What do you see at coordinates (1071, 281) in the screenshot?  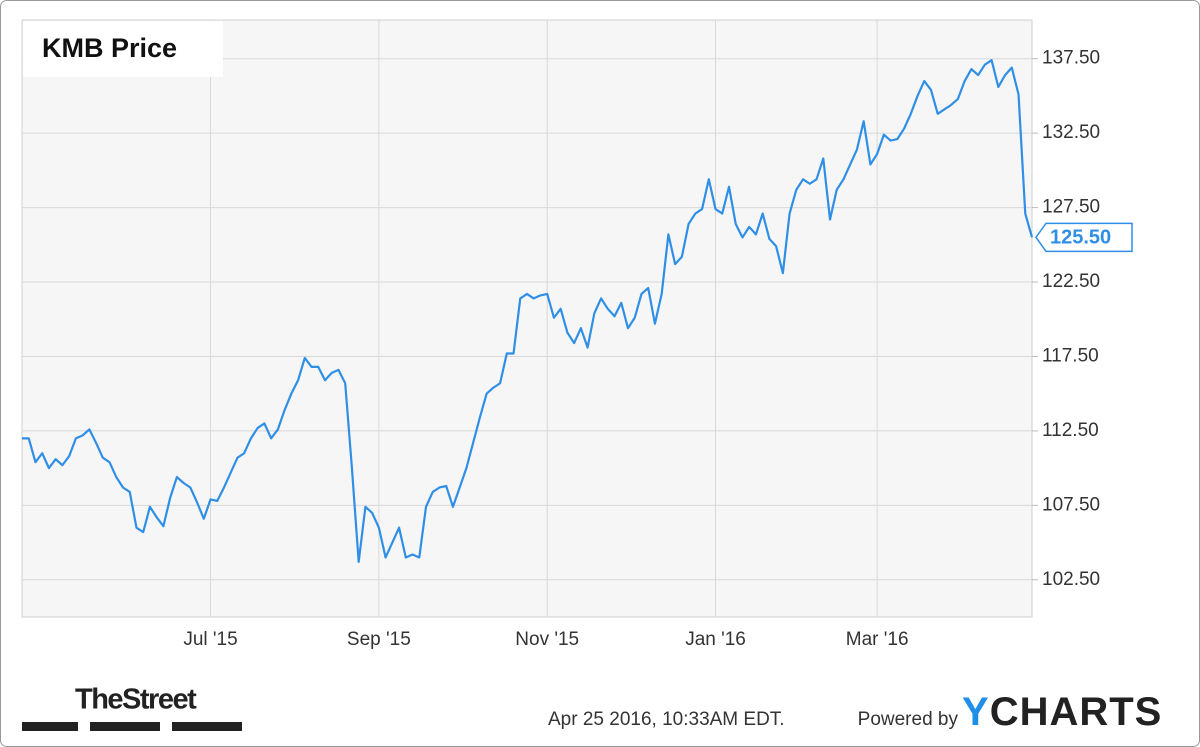 I see `y-tick-label: 122.50` at bounding box center [1071, 281].